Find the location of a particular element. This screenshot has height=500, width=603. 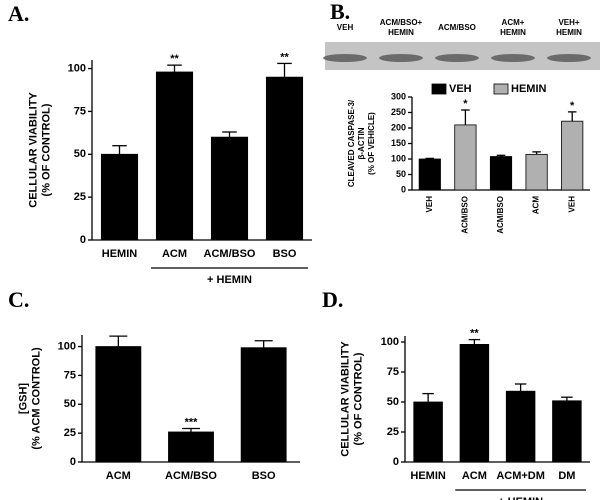

y-axis-label: (% OF VEHICLE) is located at coordinates (371, 143).